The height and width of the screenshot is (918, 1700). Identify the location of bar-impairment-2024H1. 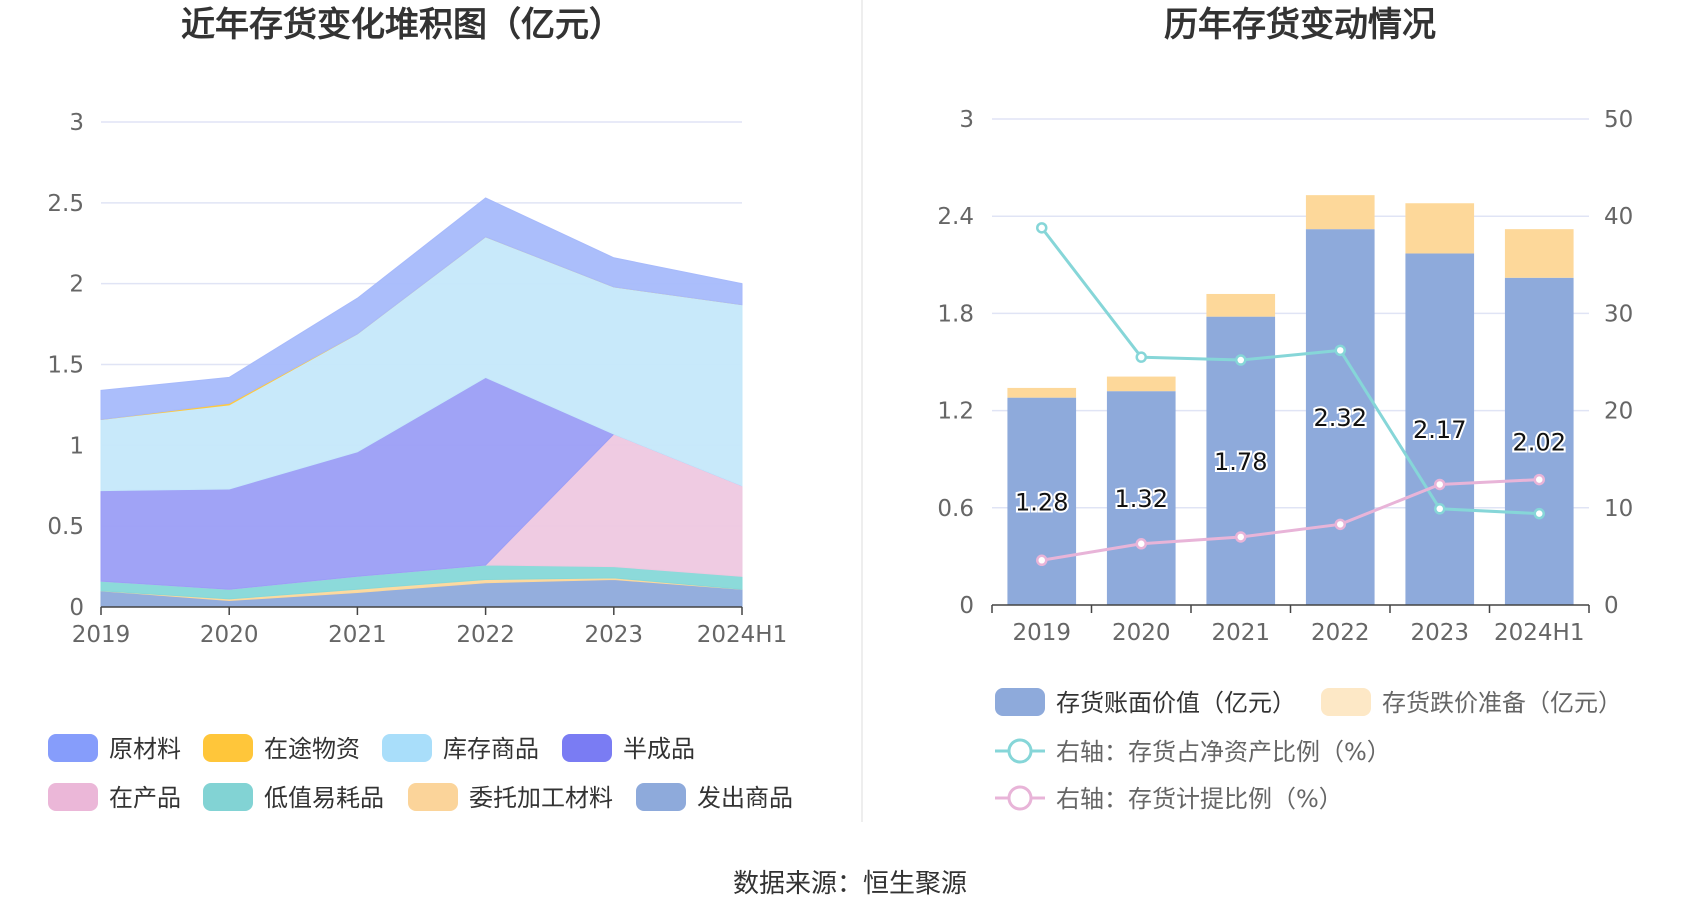
(1539, 253).